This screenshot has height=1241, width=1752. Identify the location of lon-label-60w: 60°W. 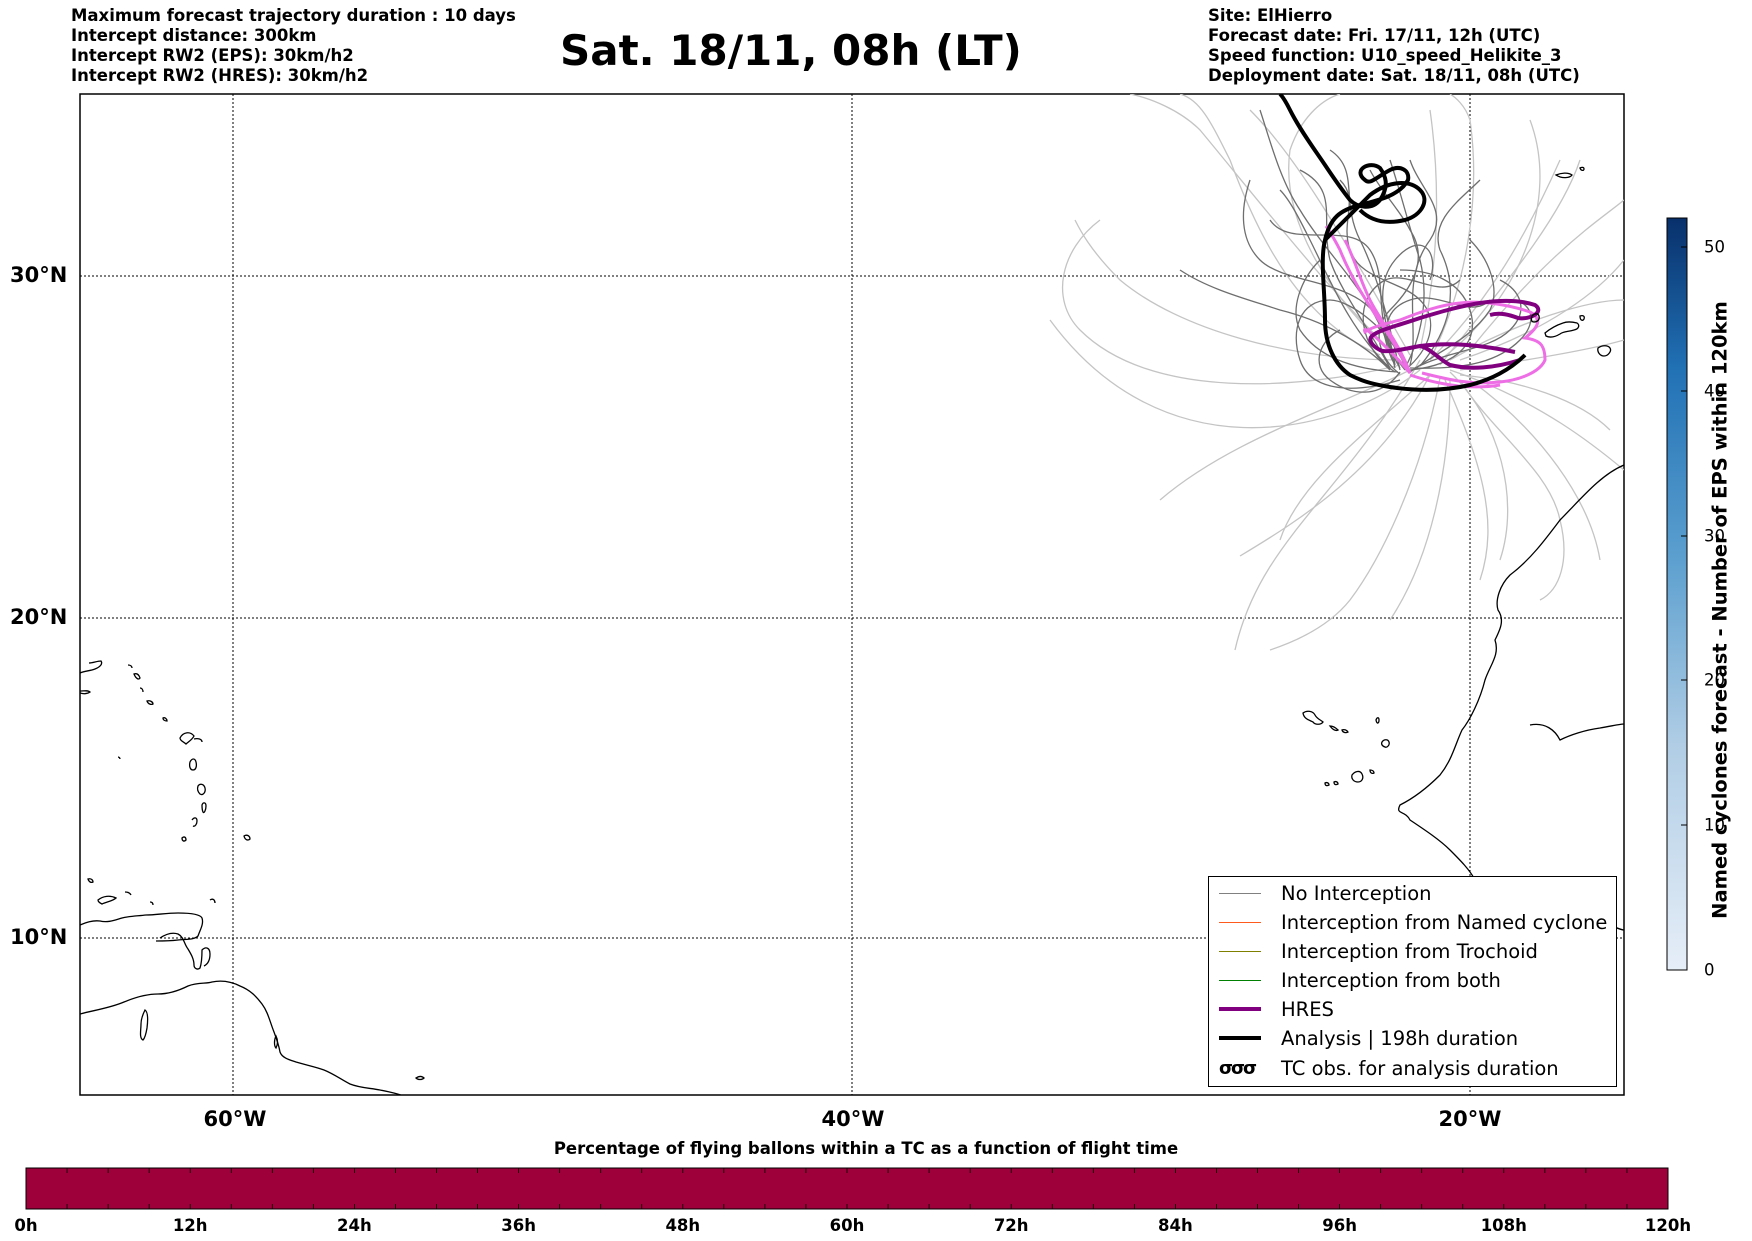
(235, 1119).